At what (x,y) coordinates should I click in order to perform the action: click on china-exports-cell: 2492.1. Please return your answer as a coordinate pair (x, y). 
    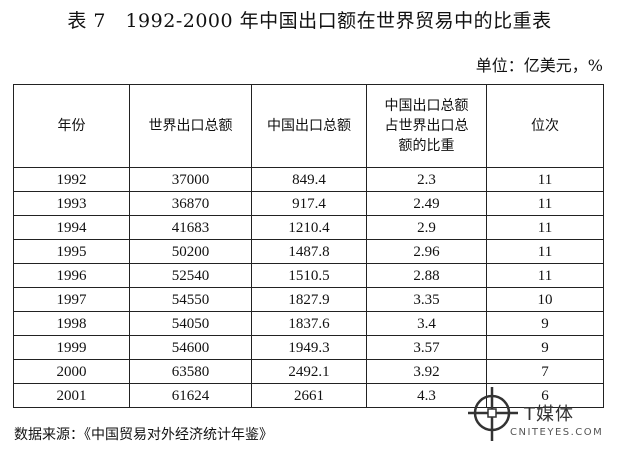
    Looking at the image, I should click on (309, 371).